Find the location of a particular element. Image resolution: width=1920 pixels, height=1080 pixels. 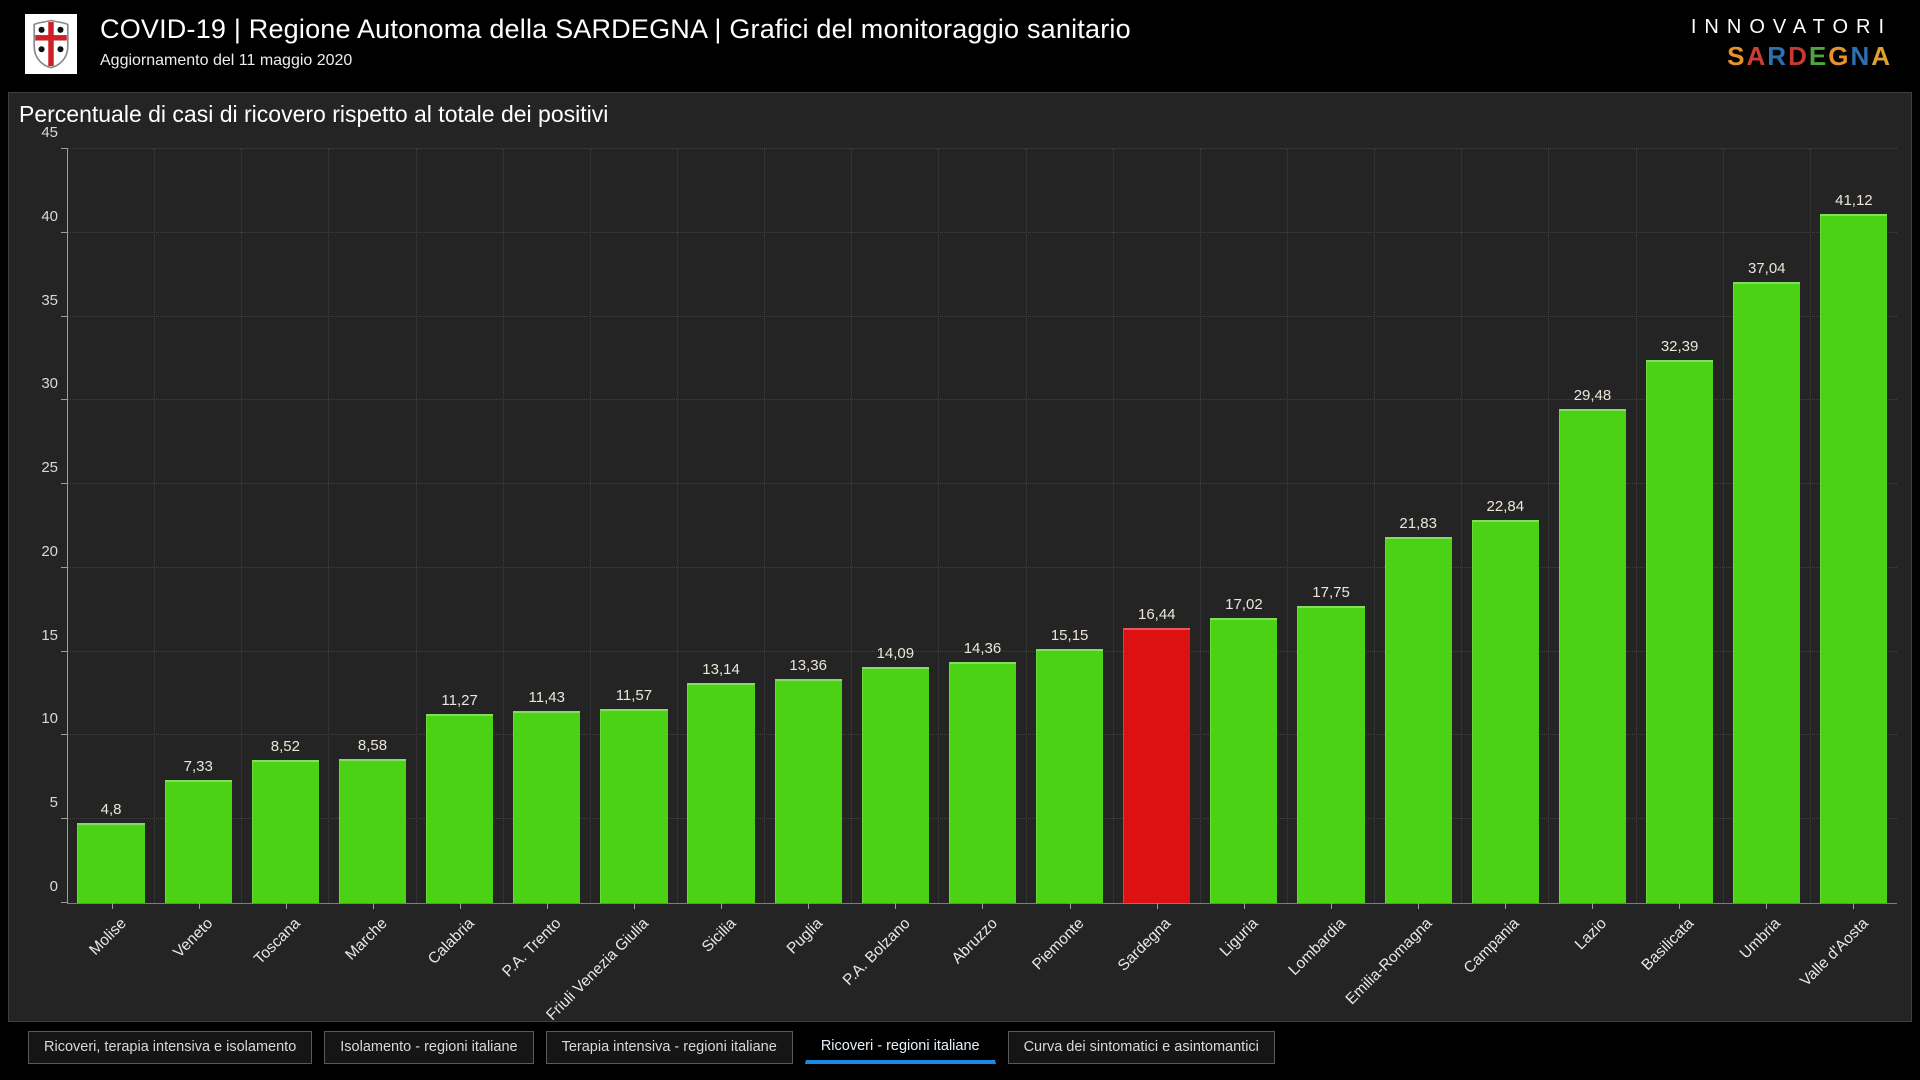

y-axis-tick-label: 5 is located at coordinates (53, 803).